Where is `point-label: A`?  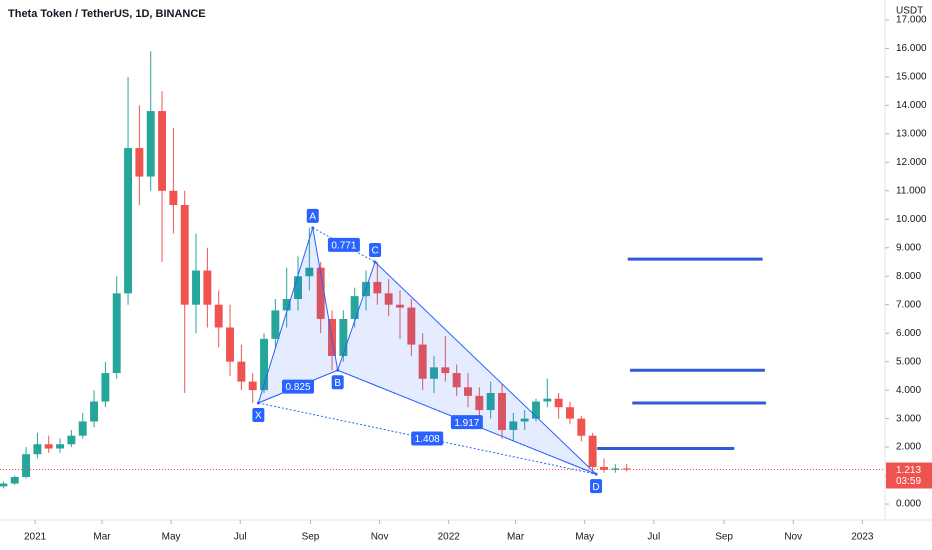 point-label: A is located at coordinates (312, 216).